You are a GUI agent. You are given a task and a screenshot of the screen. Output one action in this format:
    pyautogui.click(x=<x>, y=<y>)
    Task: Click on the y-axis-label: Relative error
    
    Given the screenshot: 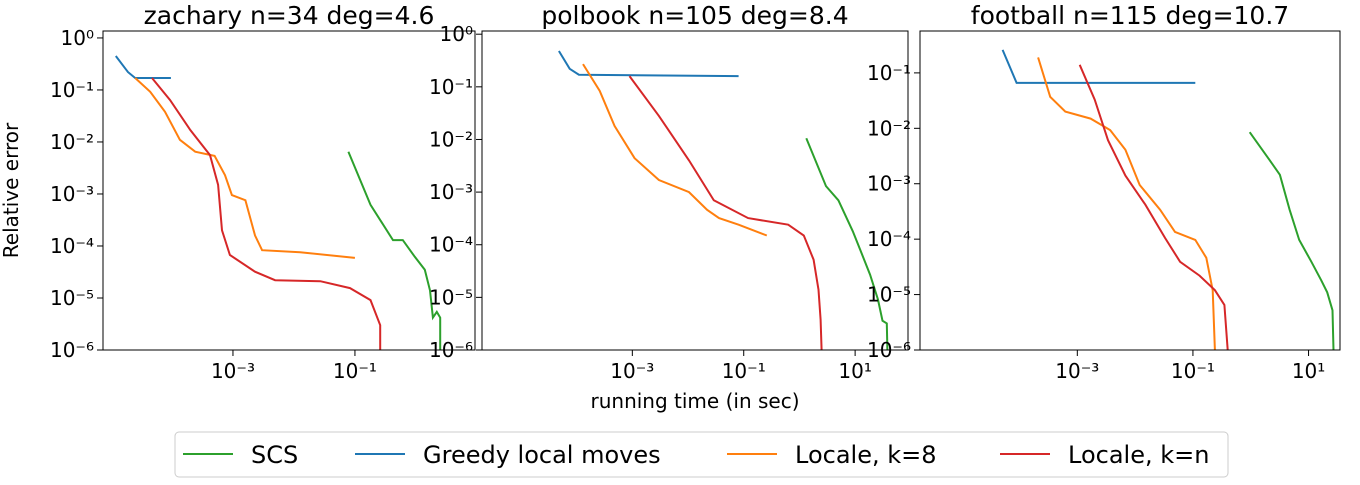 What is the action you would take?
    pyautogui.click(x=11, y=190)
    